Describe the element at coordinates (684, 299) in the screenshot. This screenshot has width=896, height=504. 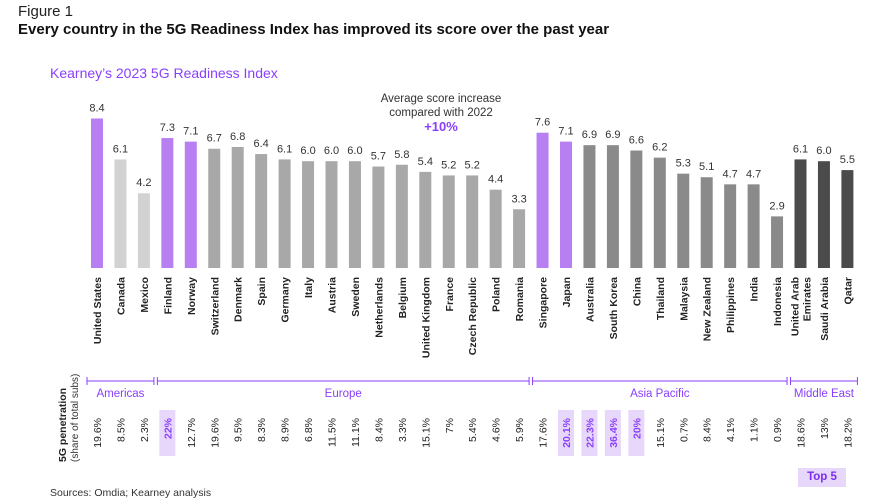
I see `category-label-25: Malaysia` at that location.